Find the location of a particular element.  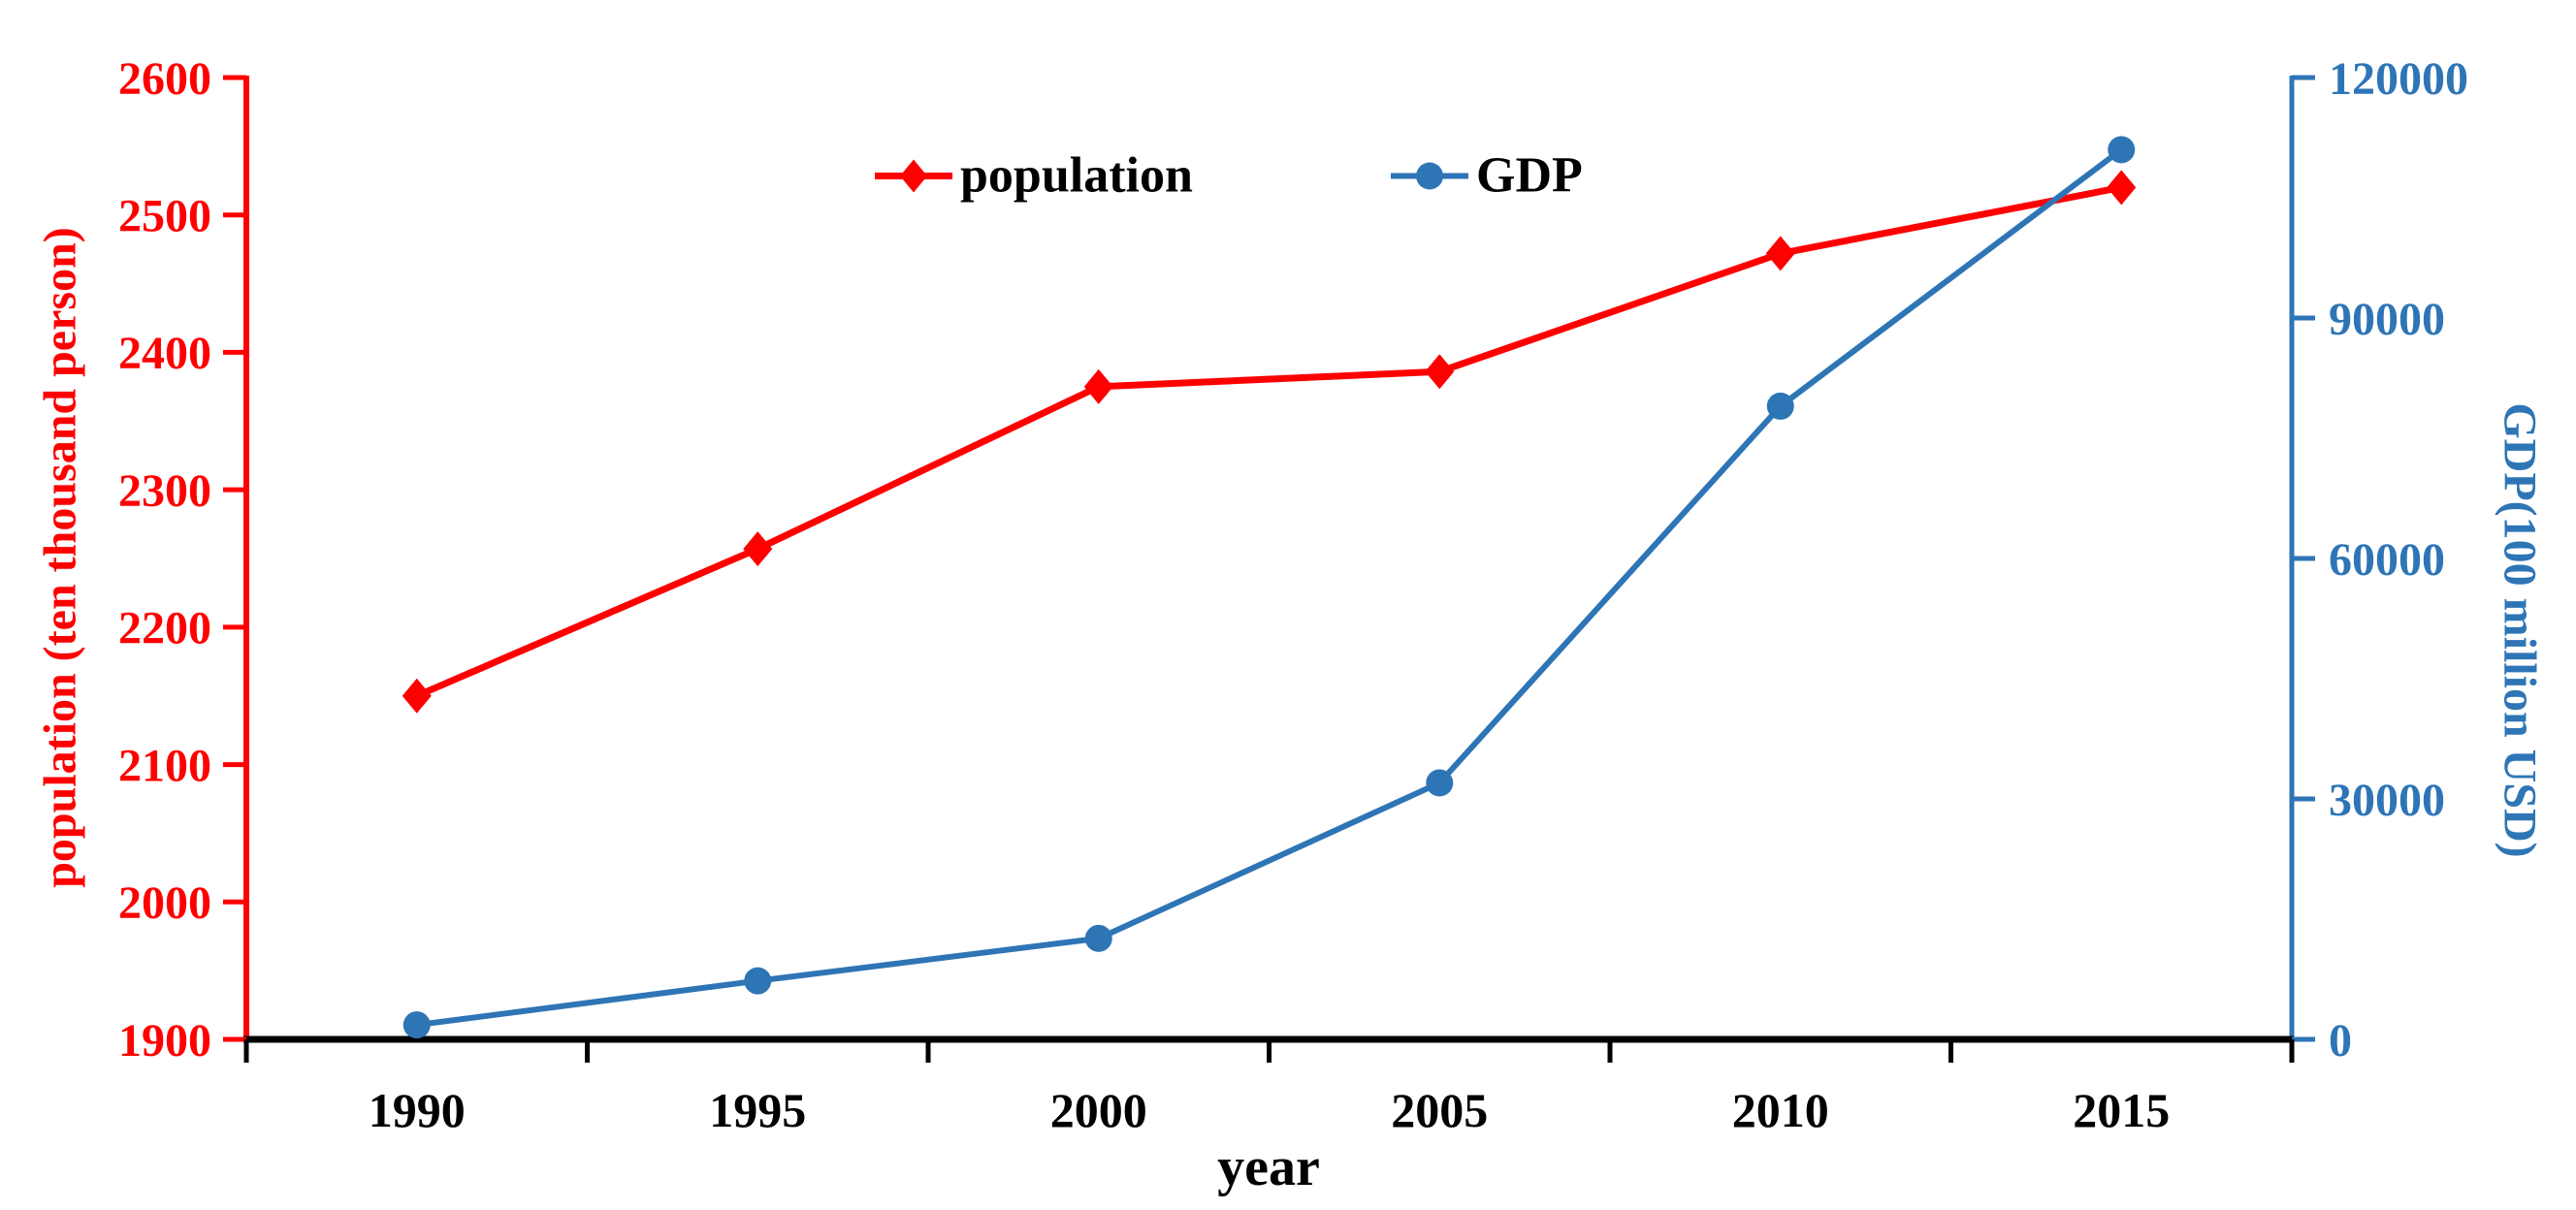

legend-item-gdp: GDP is located at coordinates (1486, 176).